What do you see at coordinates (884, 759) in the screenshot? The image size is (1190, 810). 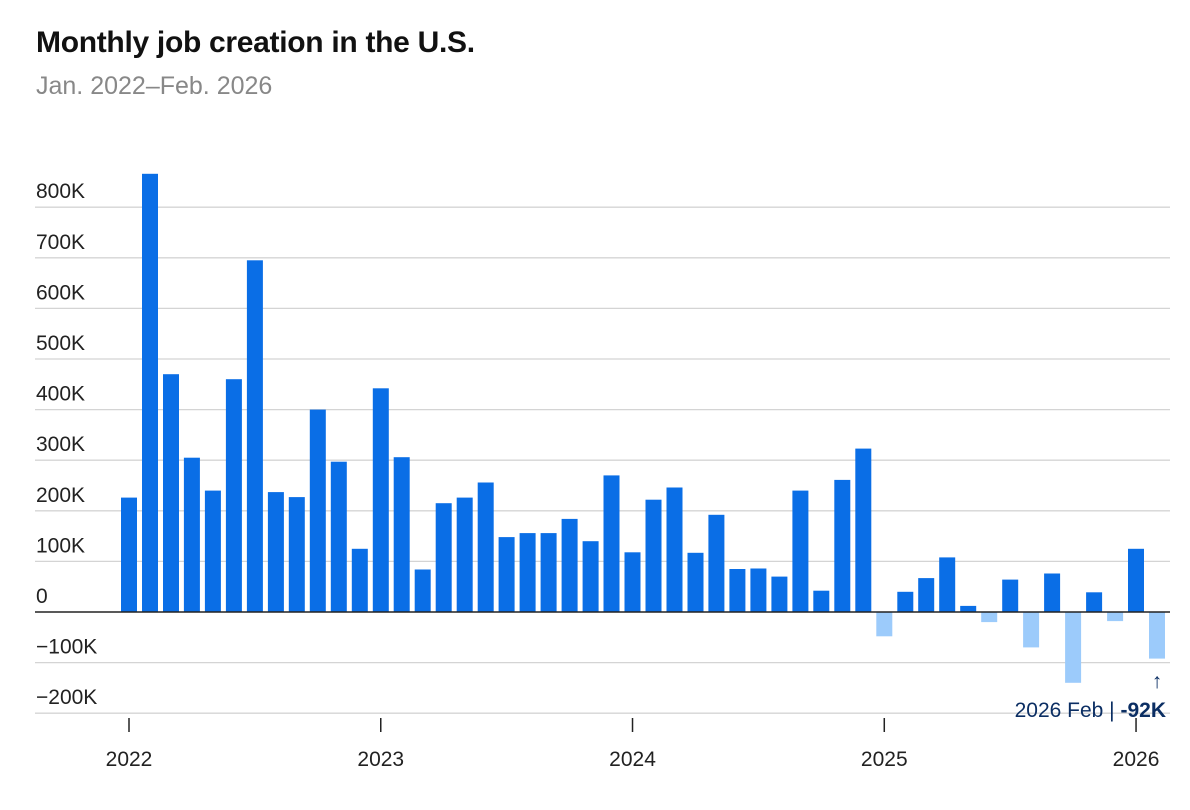 I see `x-tick-label: 2025` at bounding box center [884, 759].